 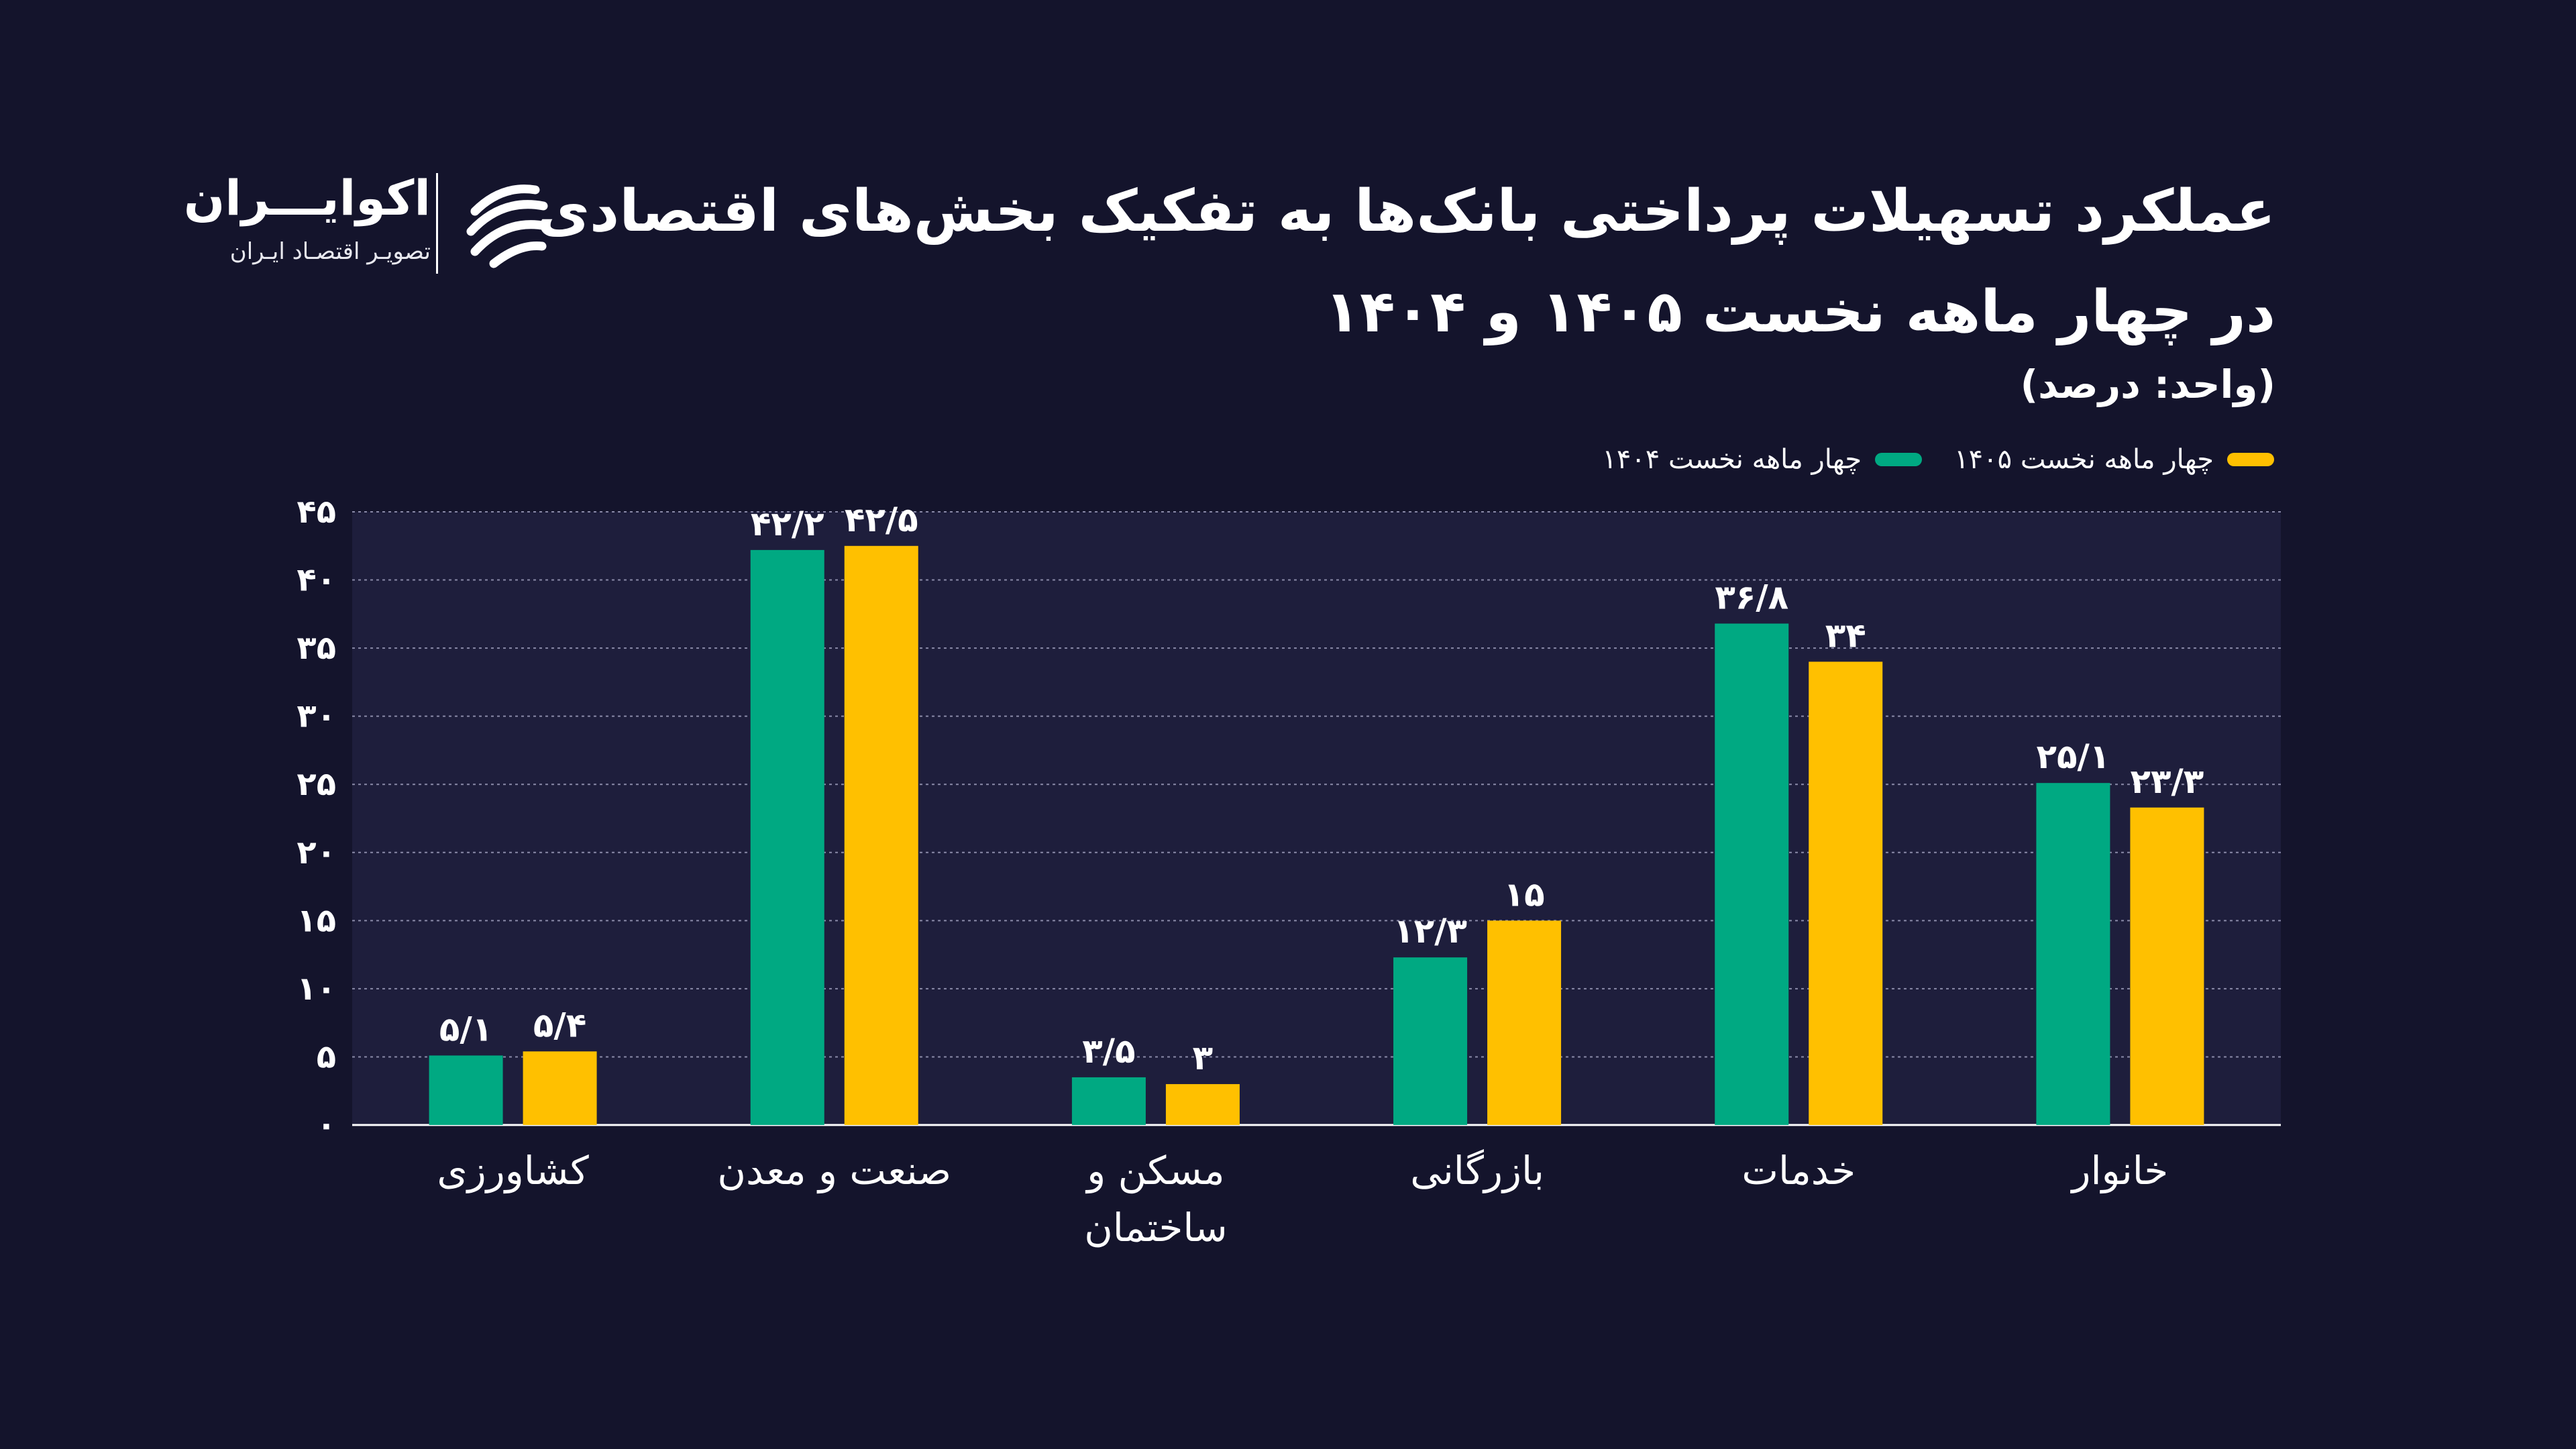 What do you see at coordinates (834, 1171) in the screenshot?
I see `x-category-label: صنعت و معدن` at bounding box center [834, 1171].